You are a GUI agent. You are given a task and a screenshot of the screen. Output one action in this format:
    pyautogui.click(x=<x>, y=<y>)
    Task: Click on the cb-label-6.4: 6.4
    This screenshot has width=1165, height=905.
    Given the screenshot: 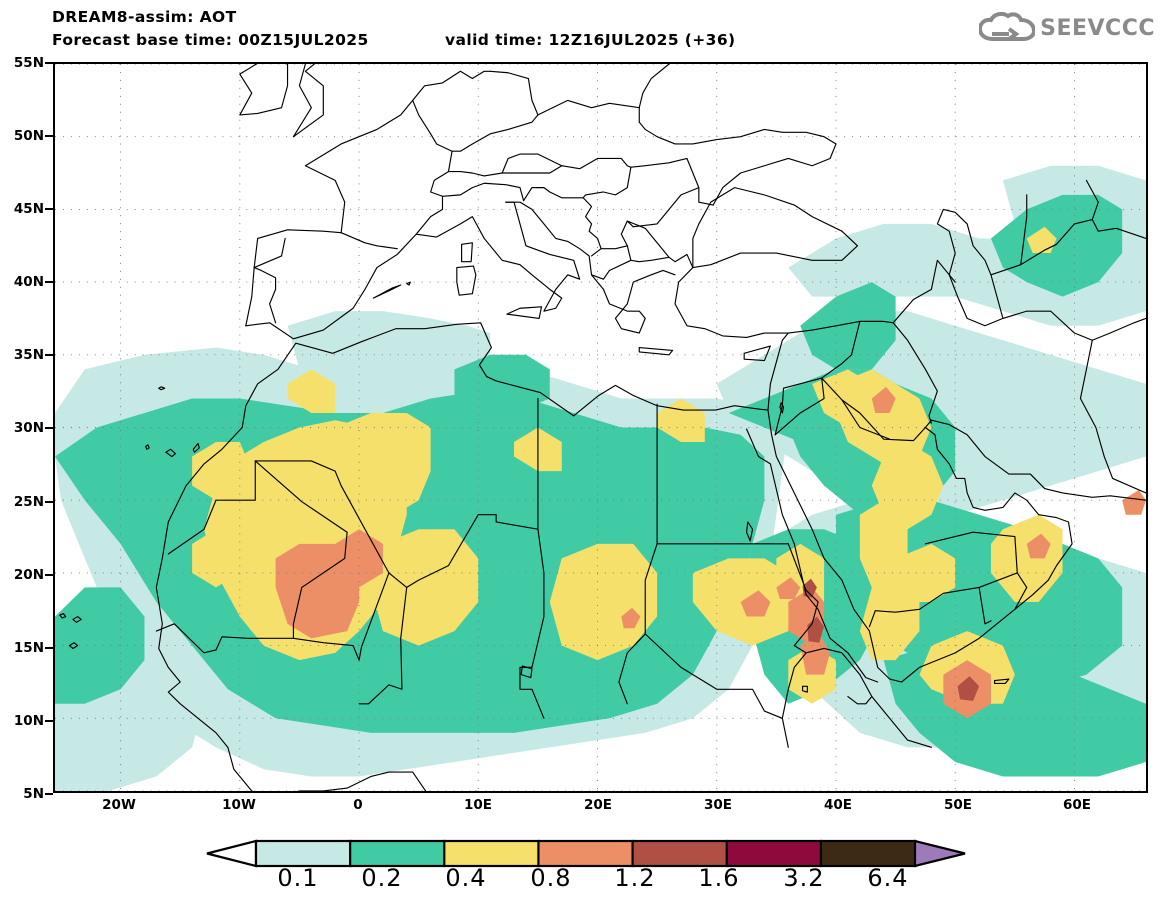 What is the action you would take?
    pyautogui.click(x=888, y=878)
    